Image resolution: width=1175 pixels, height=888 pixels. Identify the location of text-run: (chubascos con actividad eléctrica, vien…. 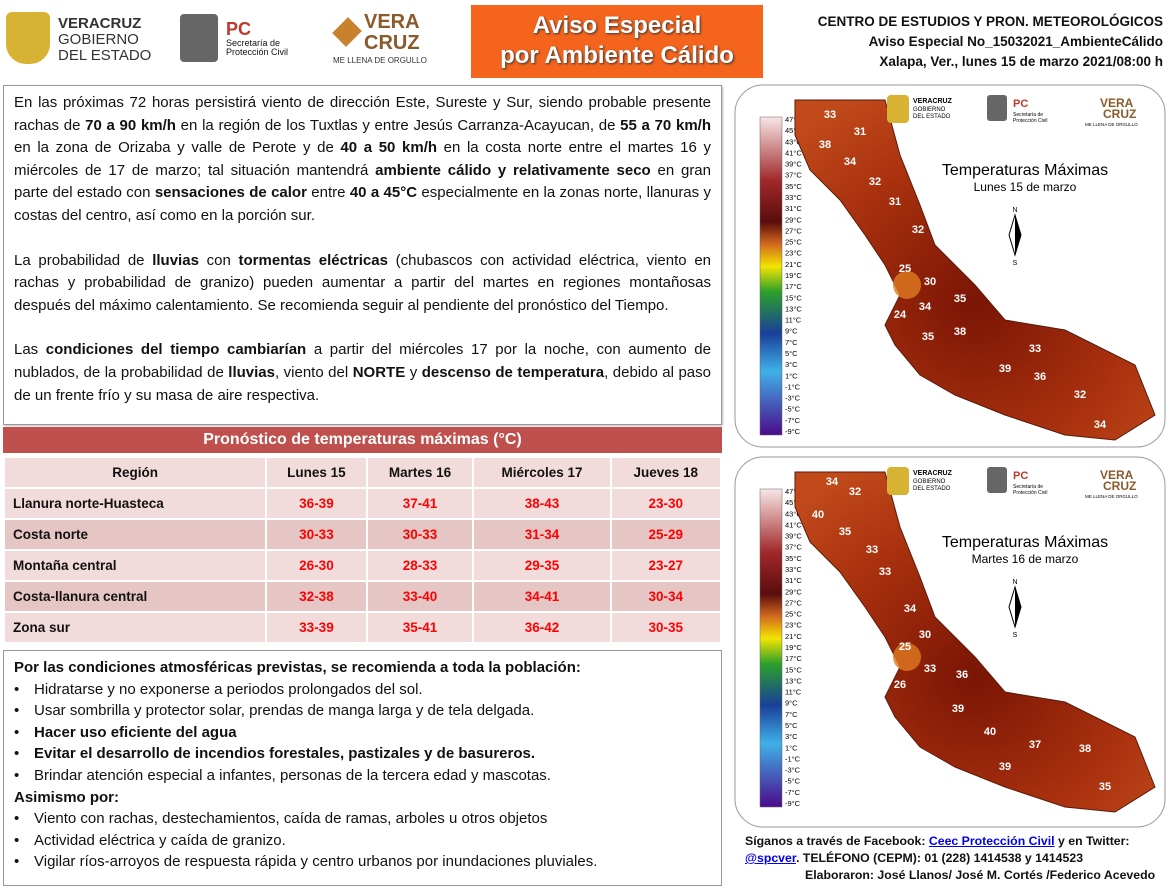
(363, 282).